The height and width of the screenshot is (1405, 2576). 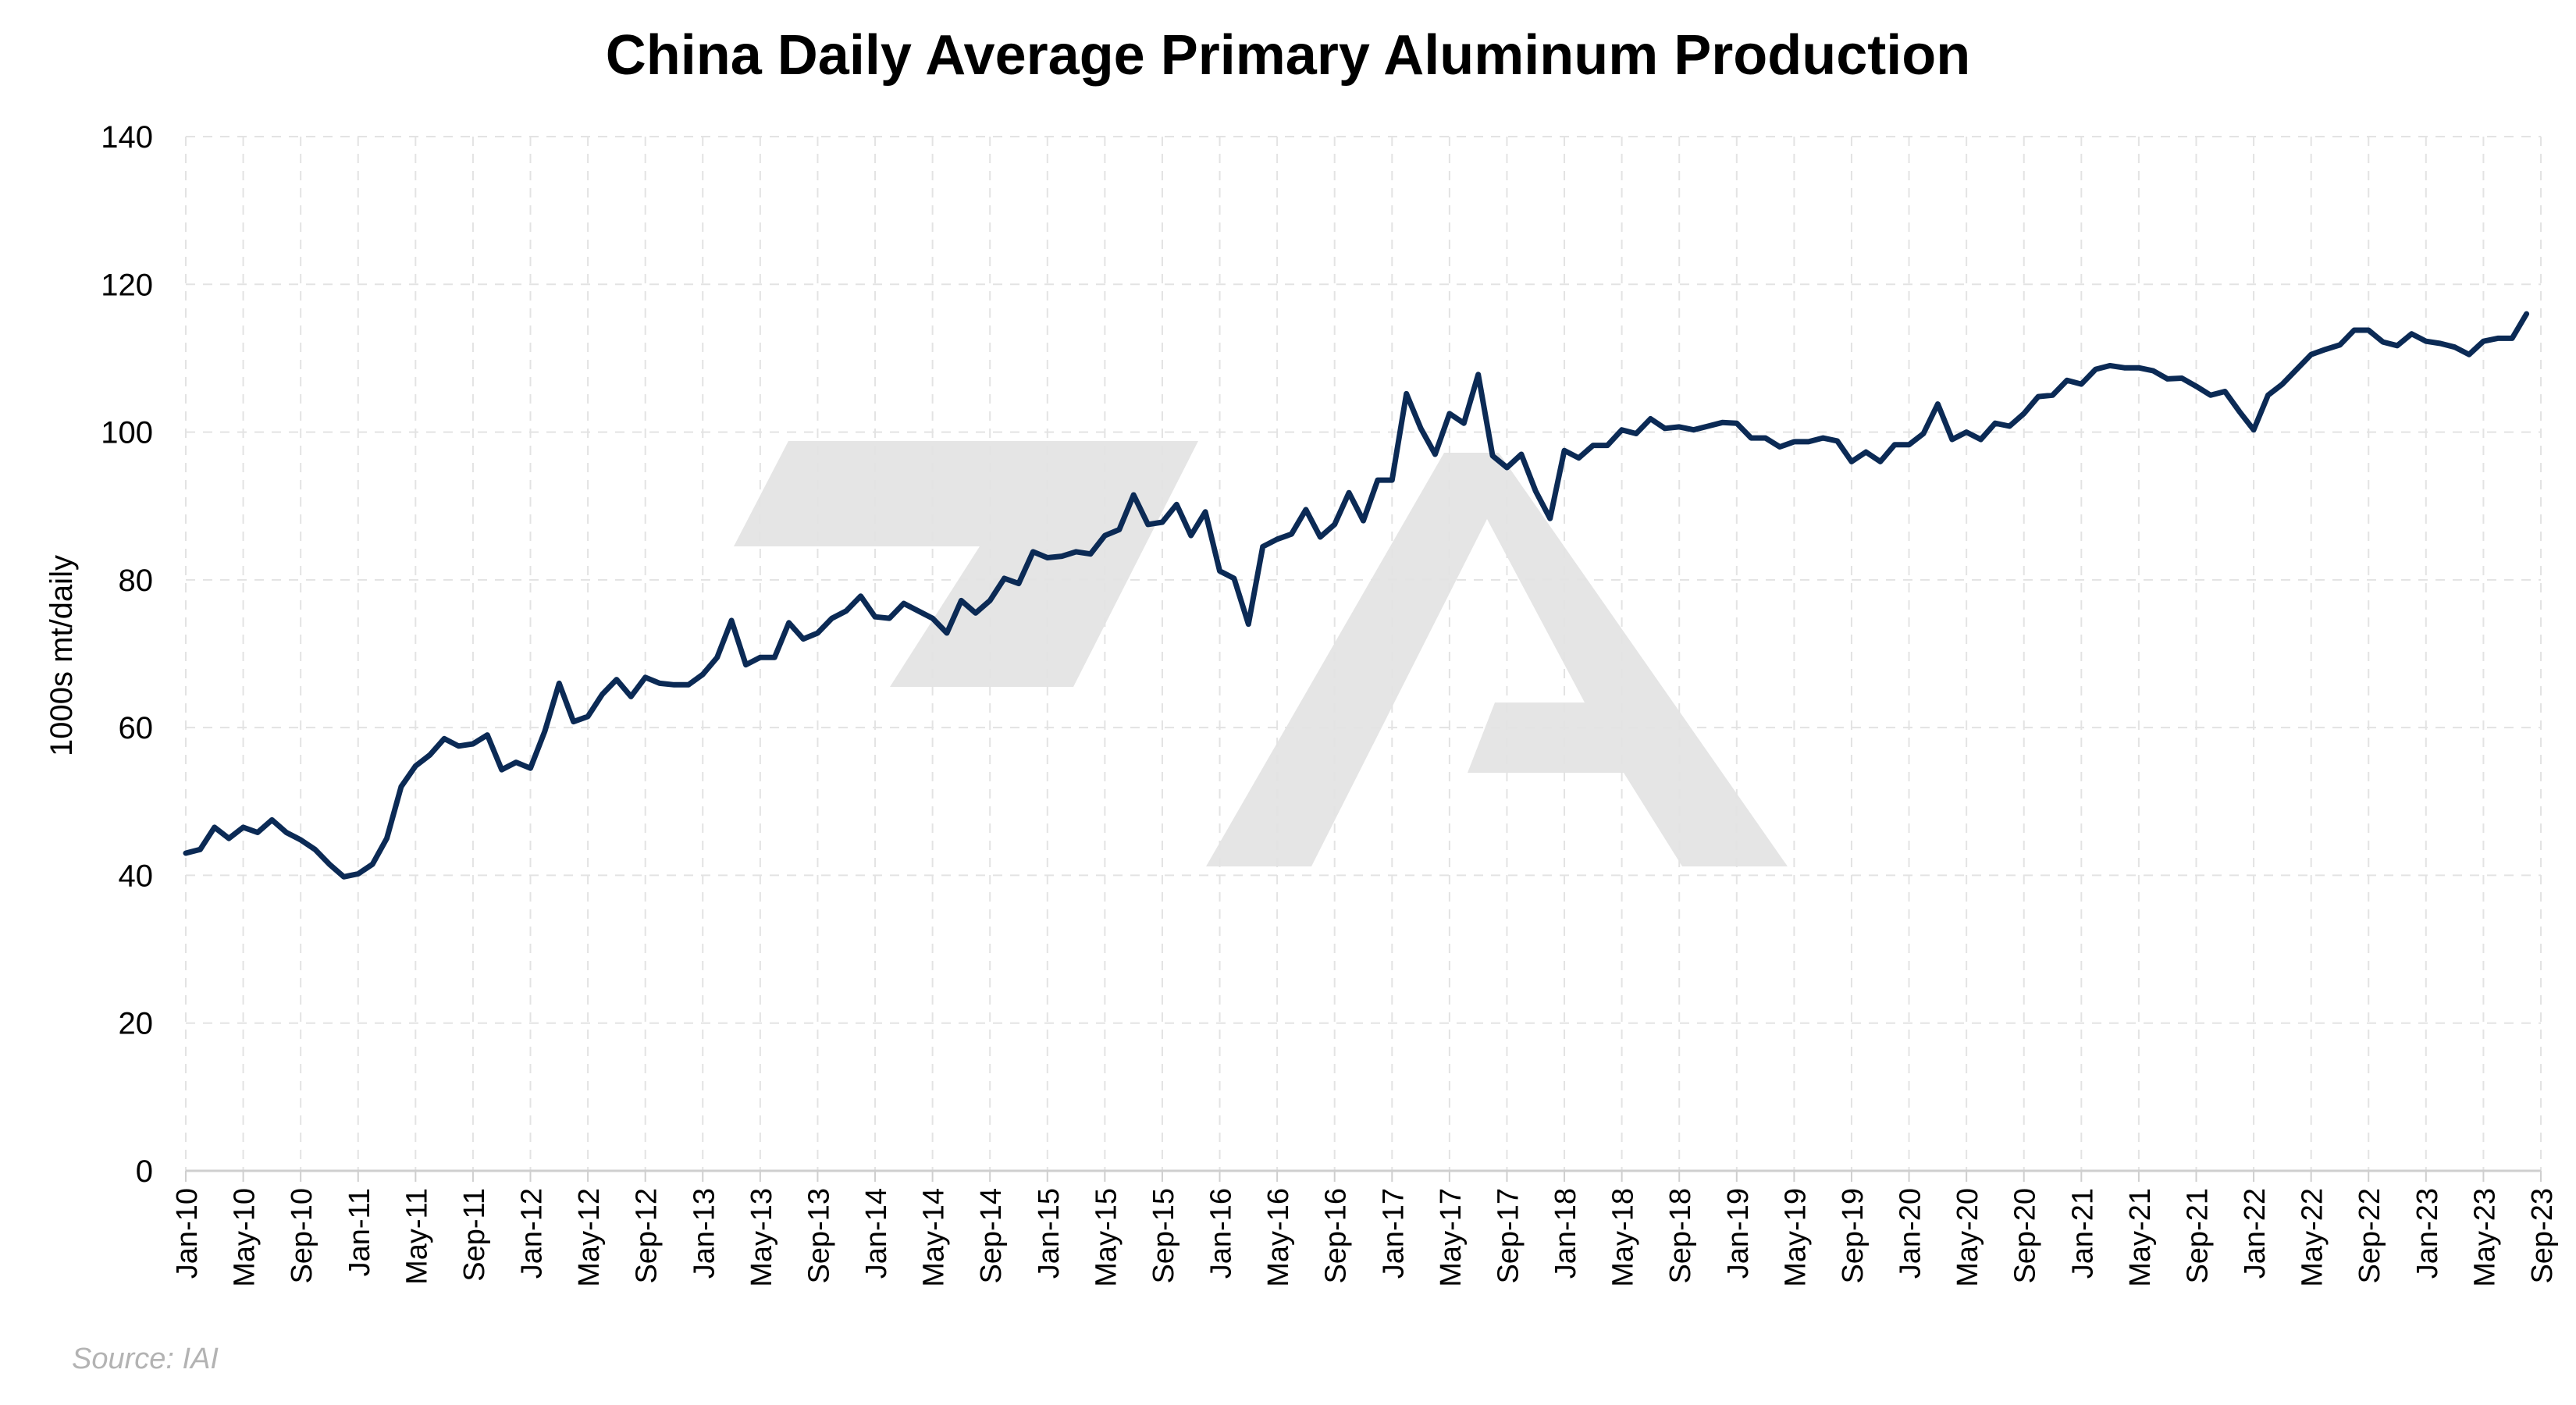 What do you see at coordinates (1738, 1233) in the screenshot?
I see `x-tick-label: Jan-19` at bounding box center [1738, 1233].